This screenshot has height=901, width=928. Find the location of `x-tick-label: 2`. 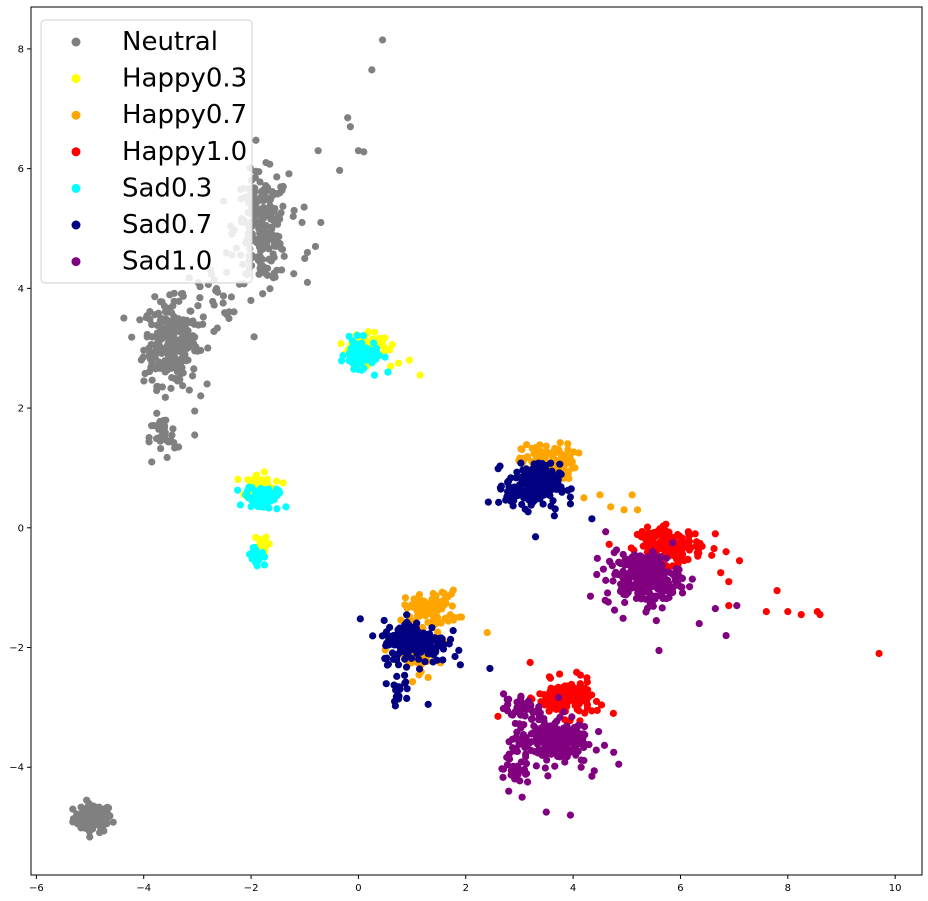

x-tick-label: 2 is located at coordinates (466, 888).